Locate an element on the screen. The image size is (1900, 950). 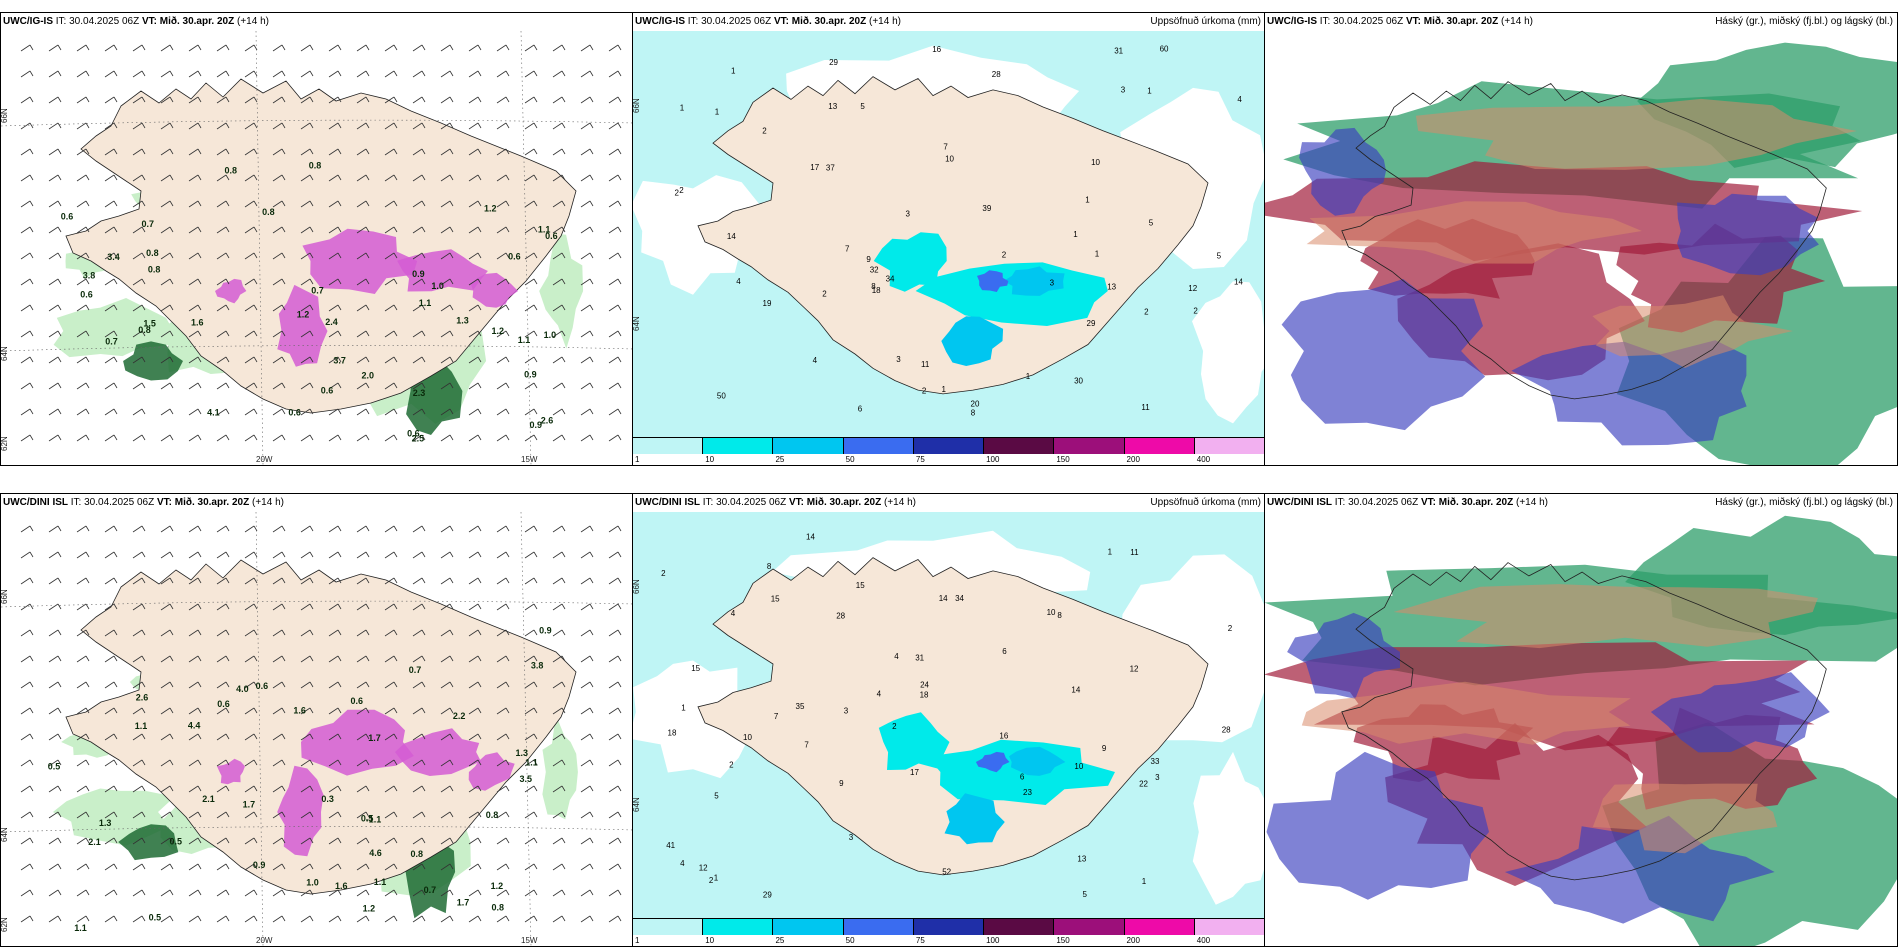
lat-label: 64N is located at coordinates (637, 804).